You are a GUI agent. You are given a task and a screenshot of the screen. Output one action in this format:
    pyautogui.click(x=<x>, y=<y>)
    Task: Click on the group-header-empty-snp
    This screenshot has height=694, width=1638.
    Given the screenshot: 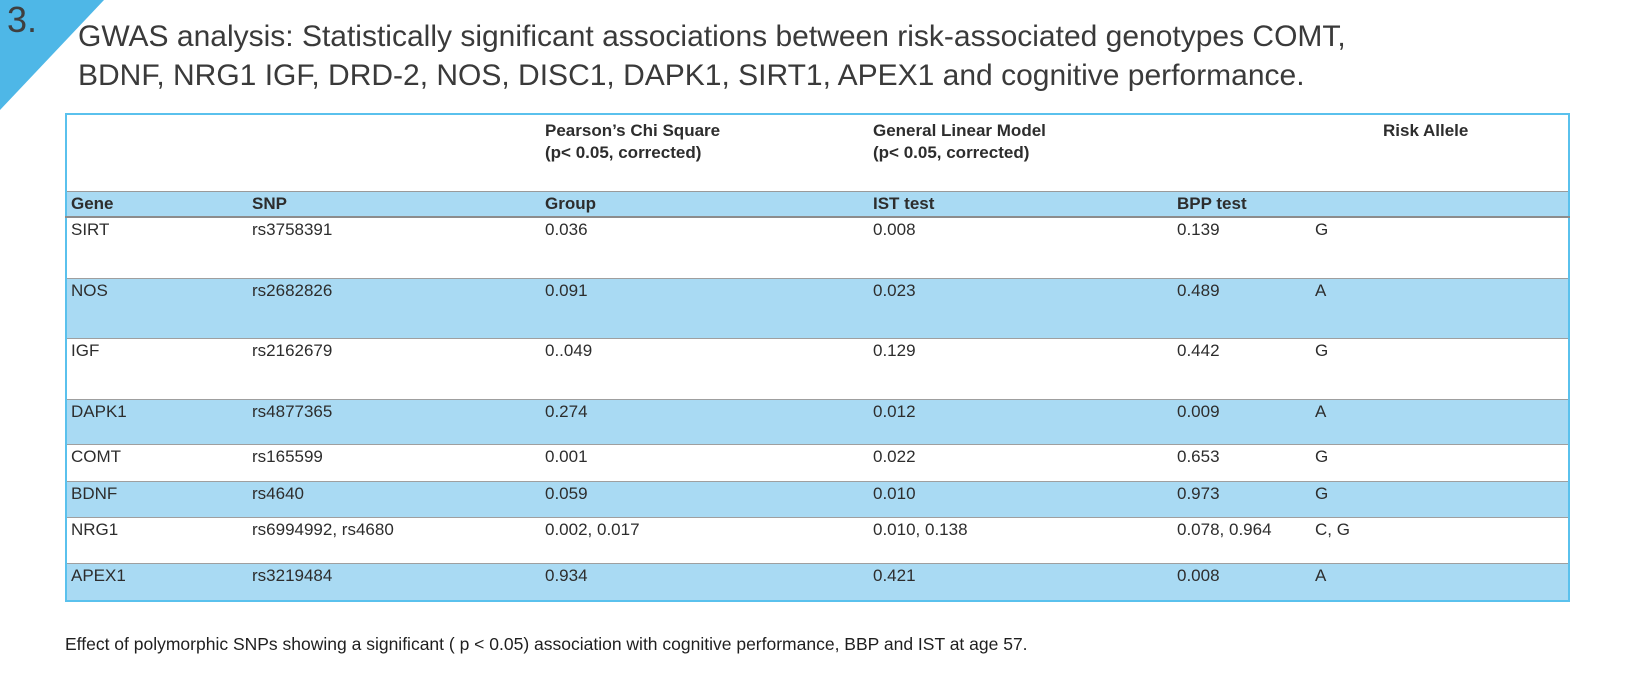 What is the action you would take?
    pyautogui.click(x=394, y=152)
    